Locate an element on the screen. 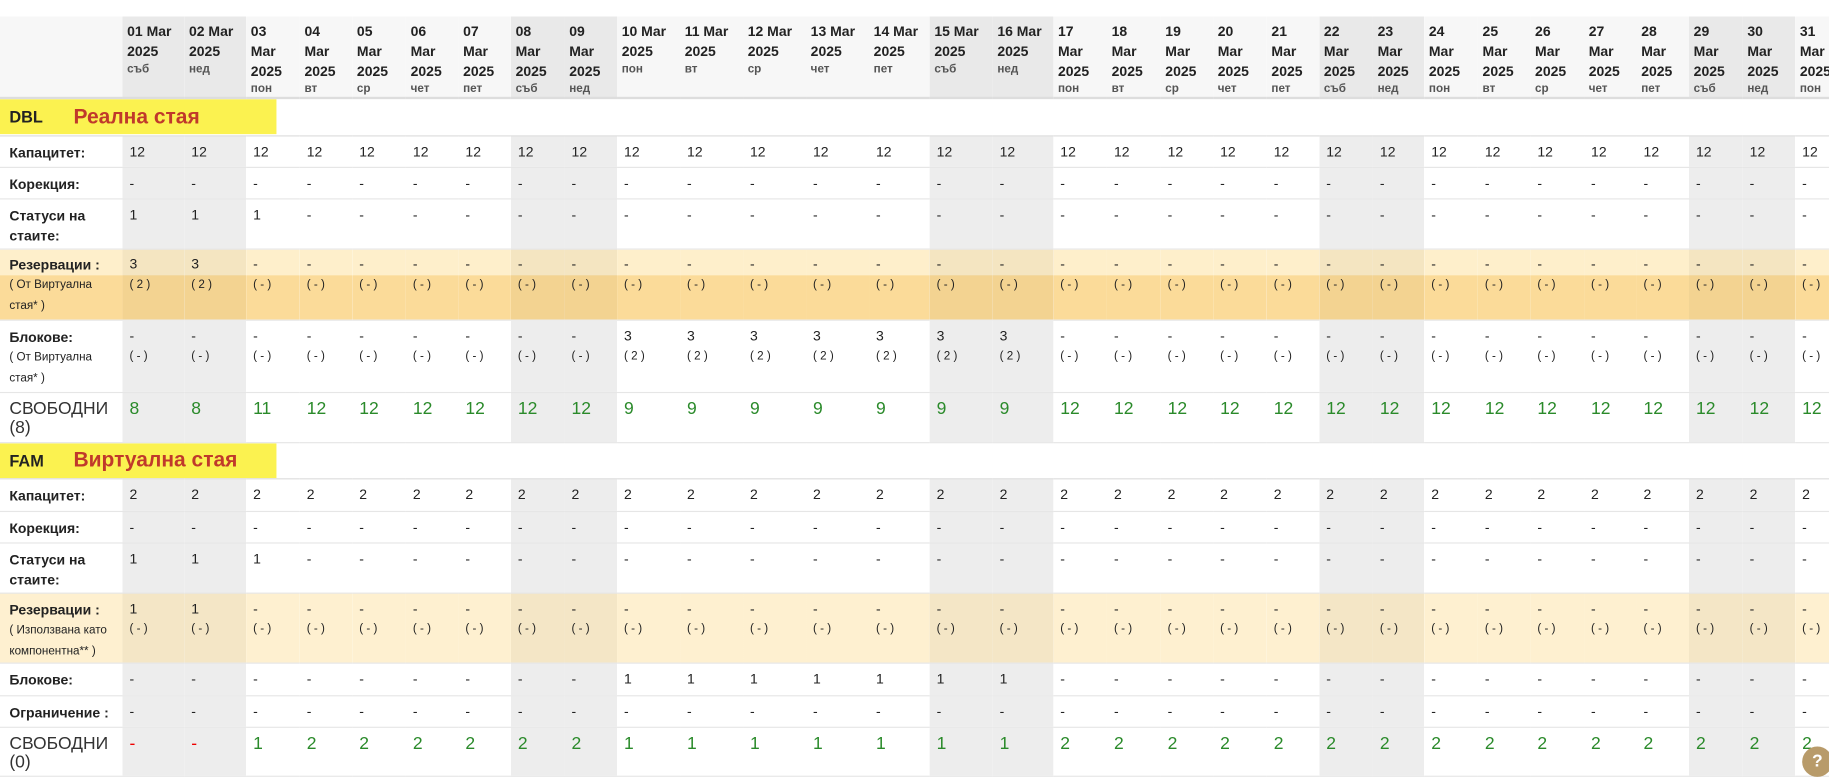 Image resolution: width=1829 pixels, height=783 pixels. band: ( - ) is located at coordinates (1240, 296).